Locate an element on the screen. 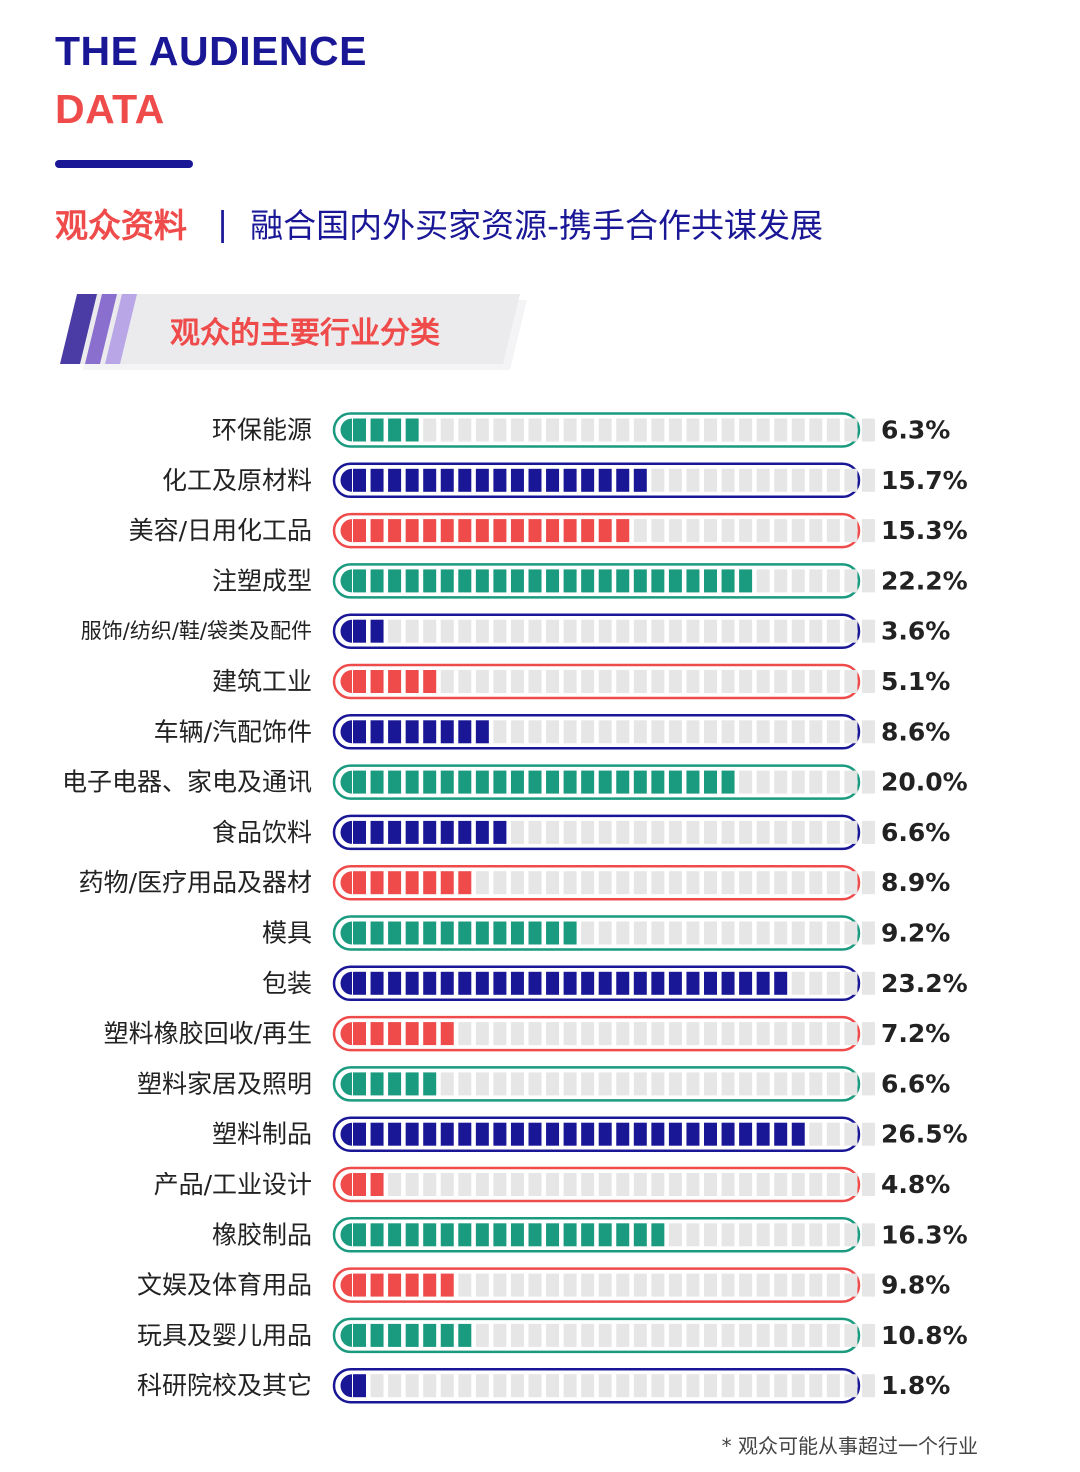 Image resolution: width=1080 pixels, height=1472 pixels. value-label: 8.9% is located at coordinates (915, 882).